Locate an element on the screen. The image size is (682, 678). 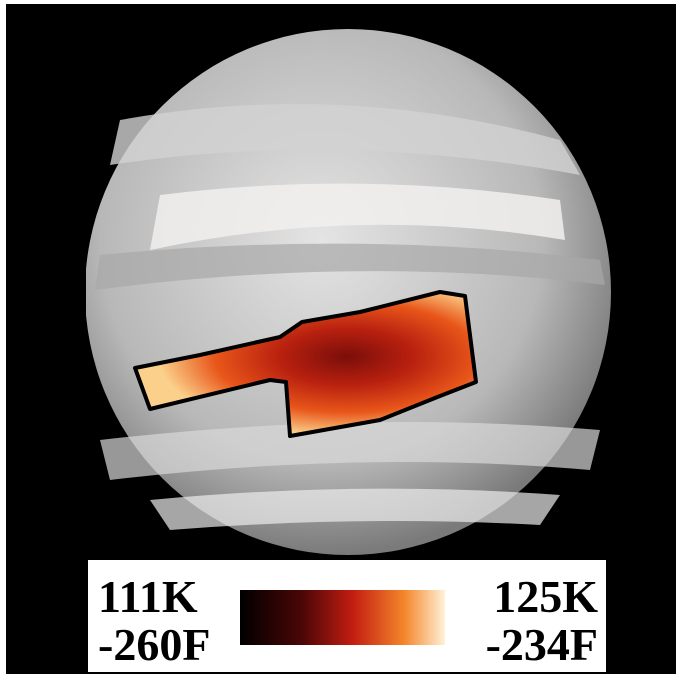
color-scale is located at coordinates (342, 617).